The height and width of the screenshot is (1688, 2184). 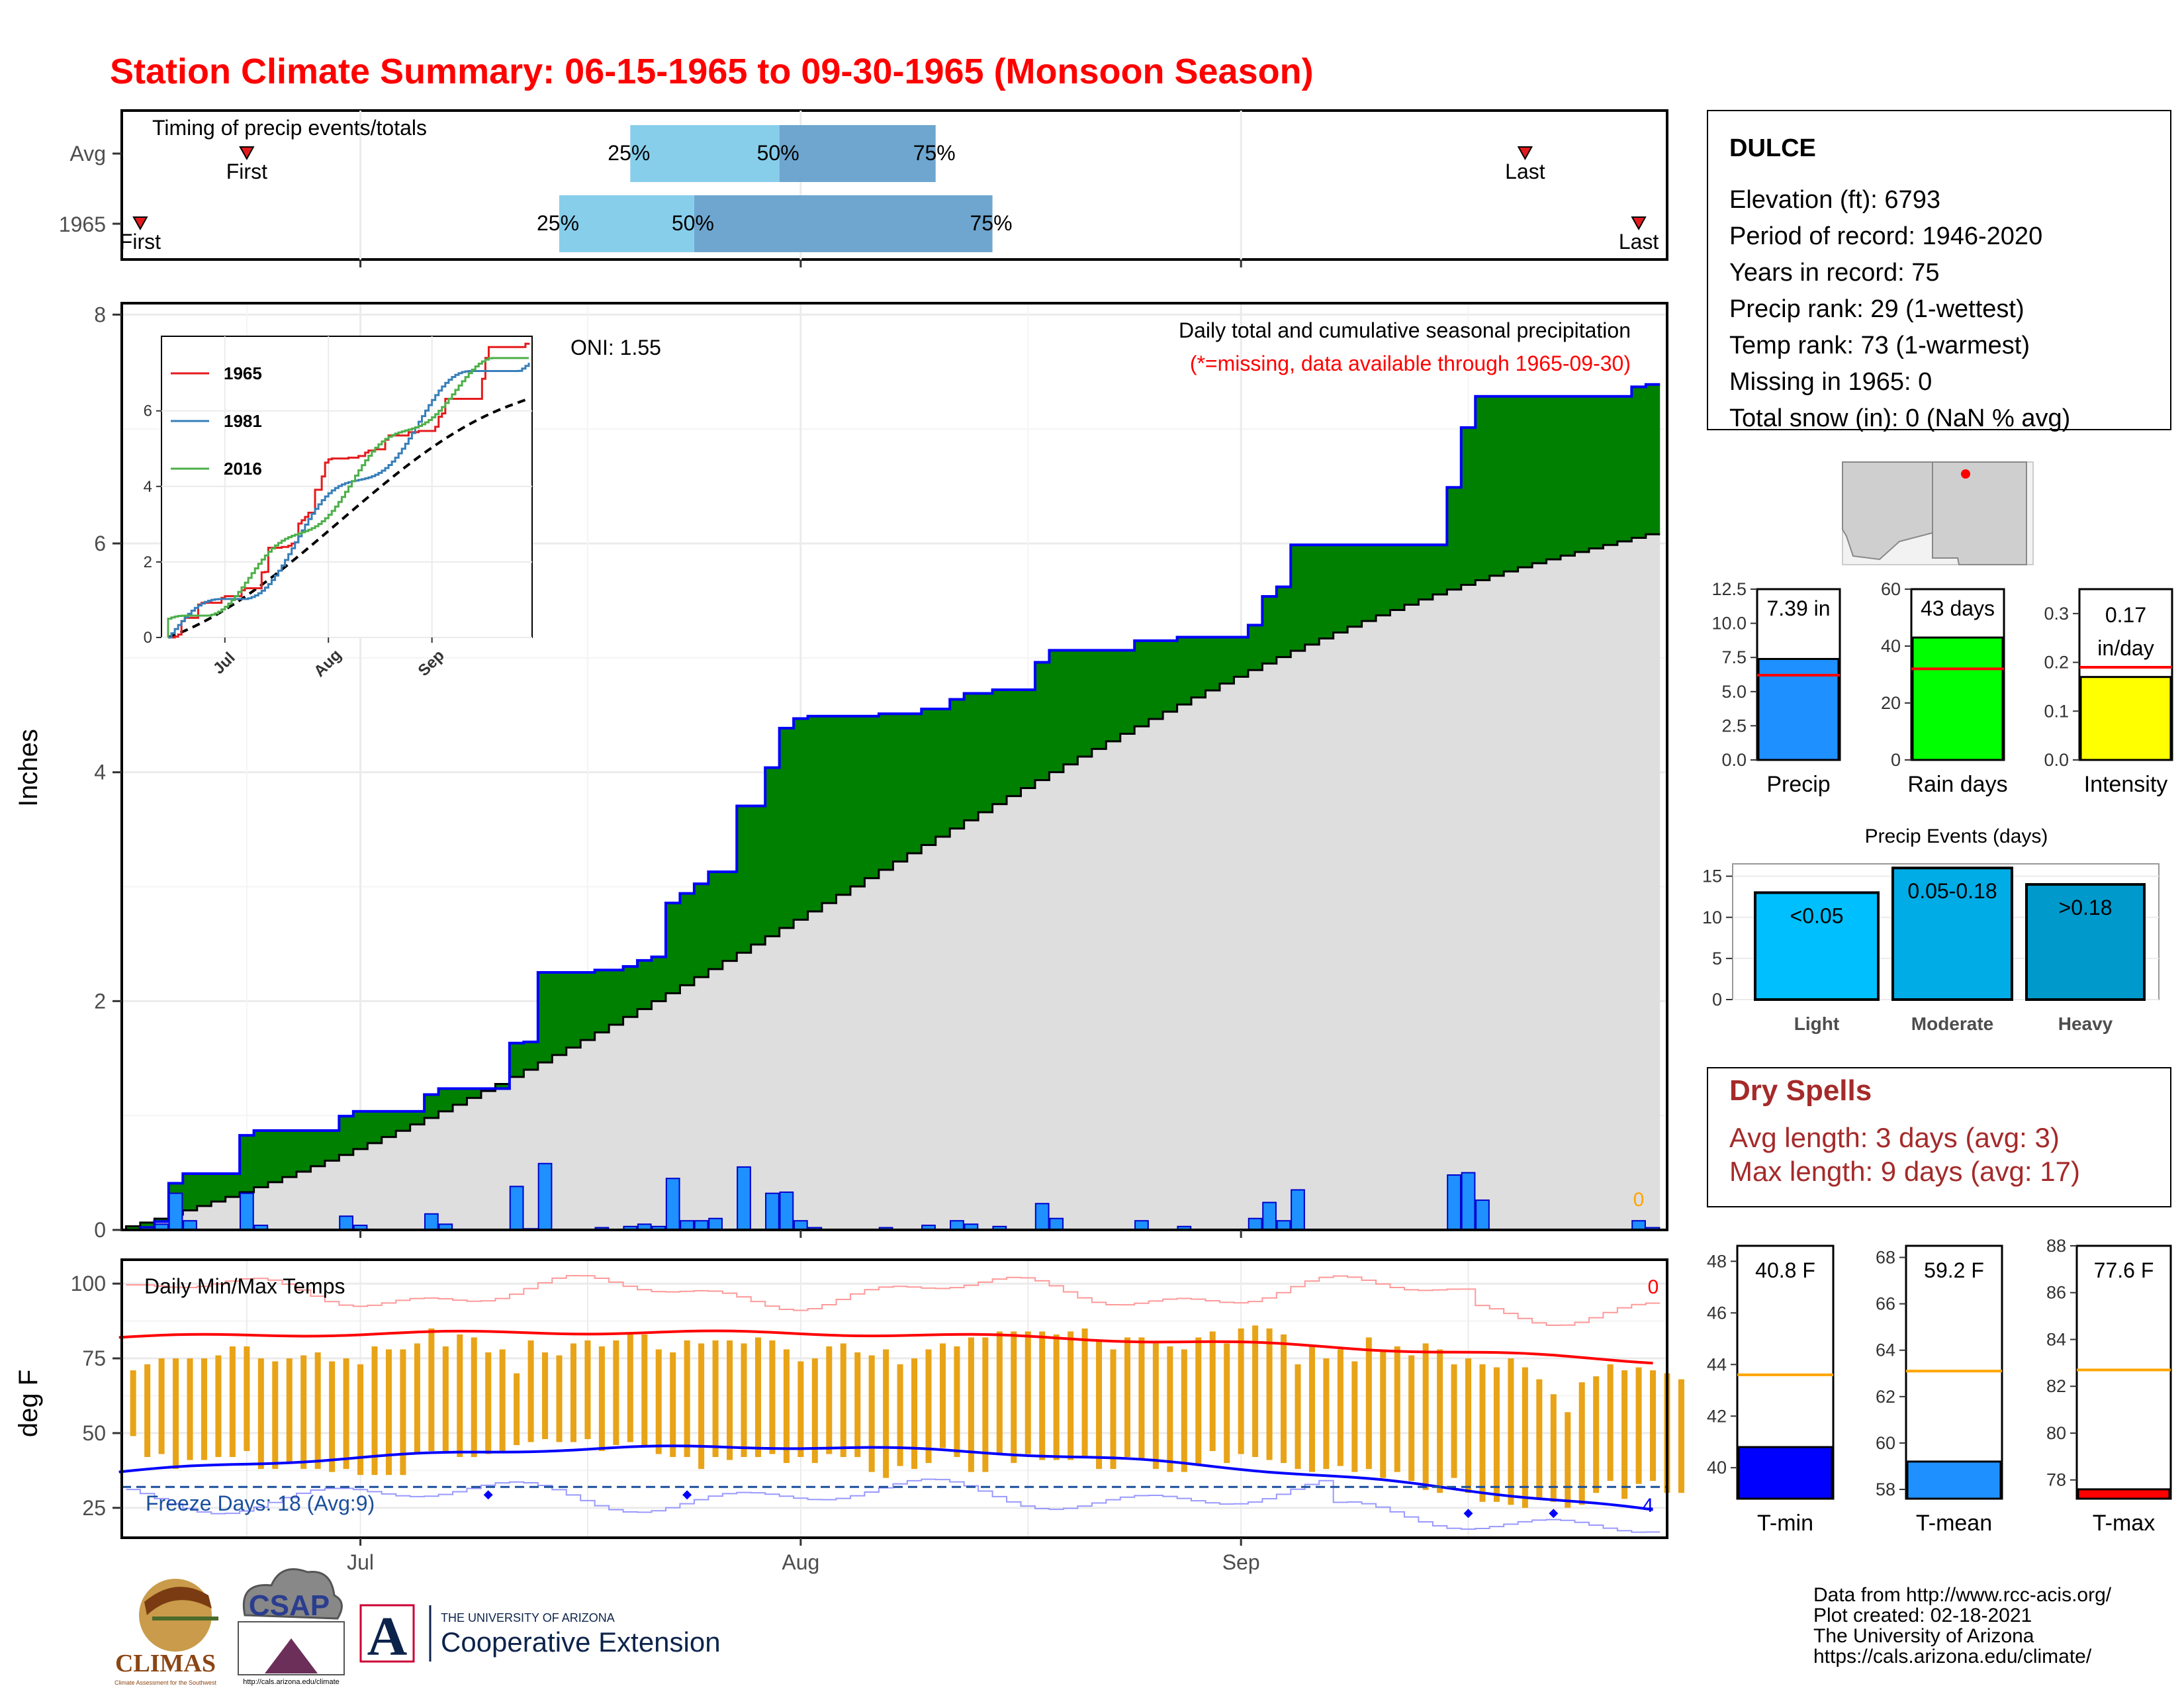 What do you see at coordinates (2056, 663) in the screenshot?
I see `summary-y-tick-label: 0.2` at bounding box center [2056, 663].